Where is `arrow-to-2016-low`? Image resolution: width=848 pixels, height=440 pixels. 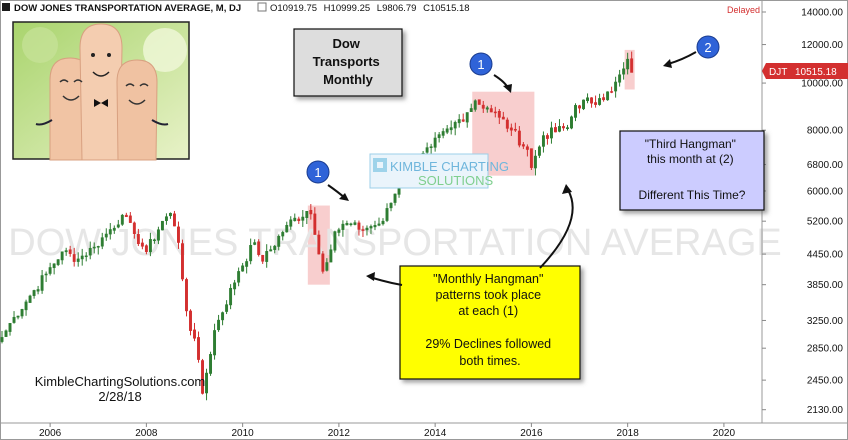 arrow-to-2016-low is located at coordinates (556, 229).